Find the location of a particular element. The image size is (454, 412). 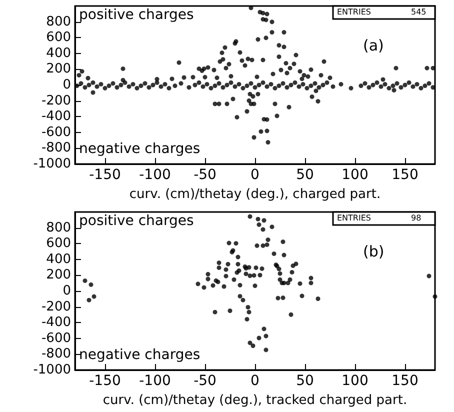

annotation: 545 is located at coordinates (418, 12).